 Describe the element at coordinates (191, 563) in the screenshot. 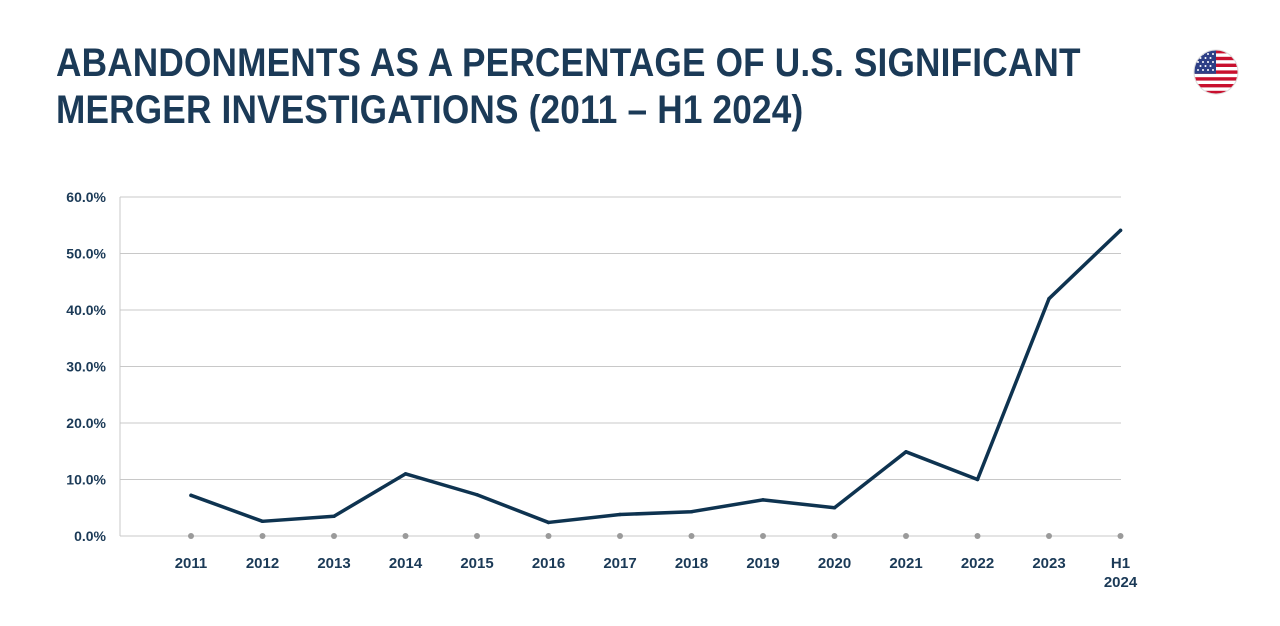

I see `x-tick-label: 2011` at that location.